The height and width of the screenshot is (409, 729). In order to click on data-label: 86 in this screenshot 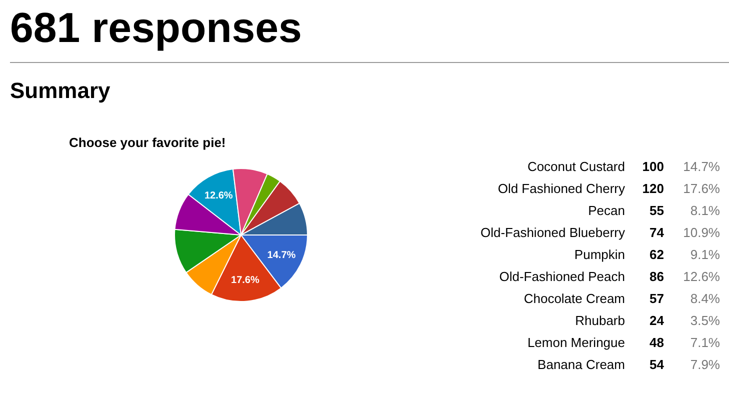, I will do `click(656, 277)`.